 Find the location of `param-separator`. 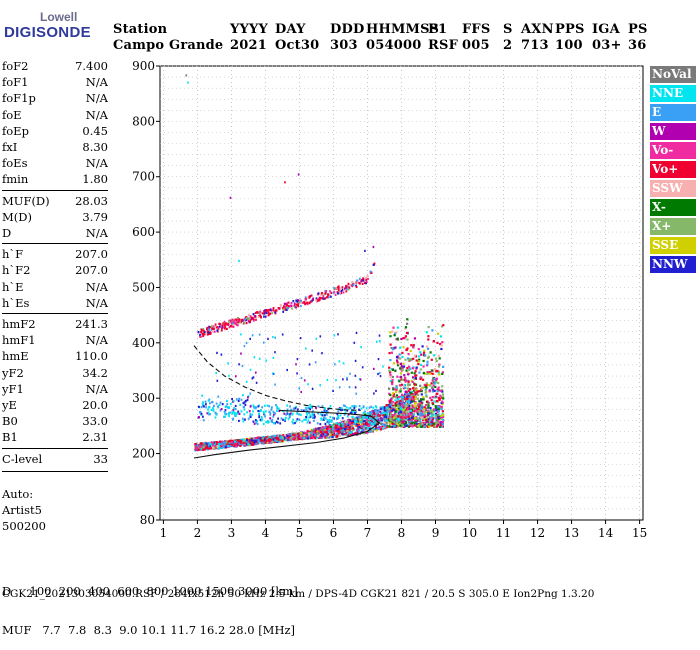

param-separator is located at coordinates (55, 448).